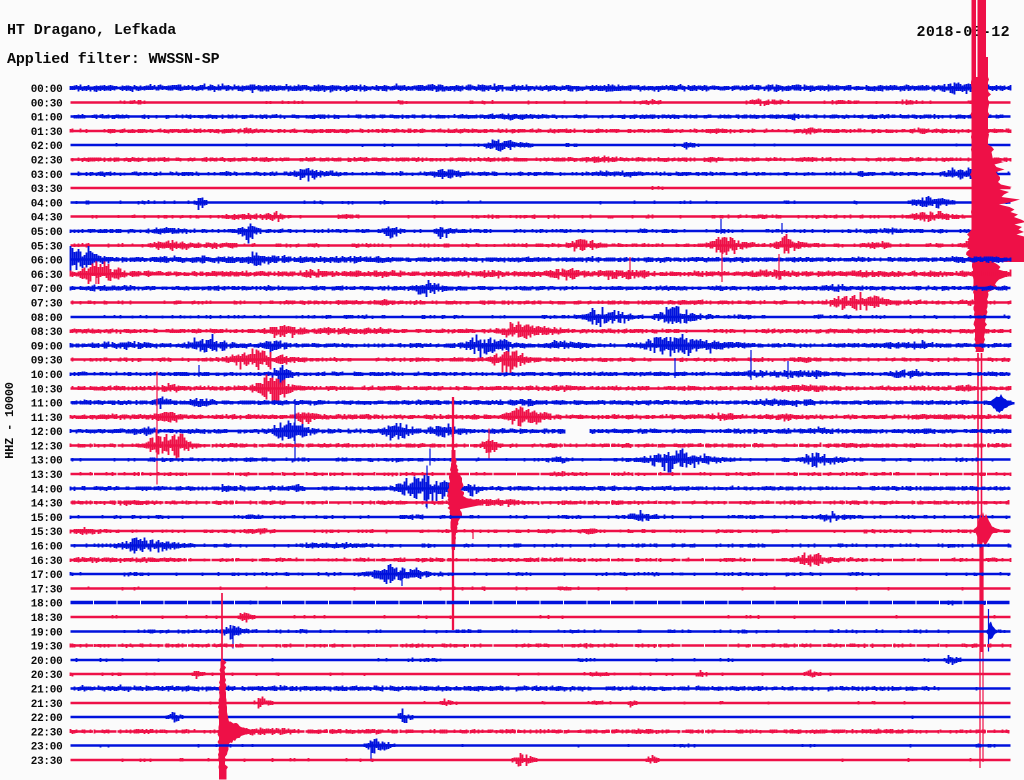 Image resolution: width=1024 pixels, height=780 pixels. I want to click on svg-text: Applied filter: WWSSN-SP, so click(113, 59).